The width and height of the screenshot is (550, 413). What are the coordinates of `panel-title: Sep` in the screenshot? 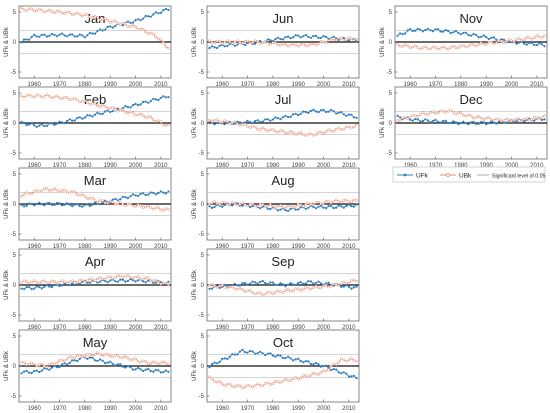 It's located at (282, 261).